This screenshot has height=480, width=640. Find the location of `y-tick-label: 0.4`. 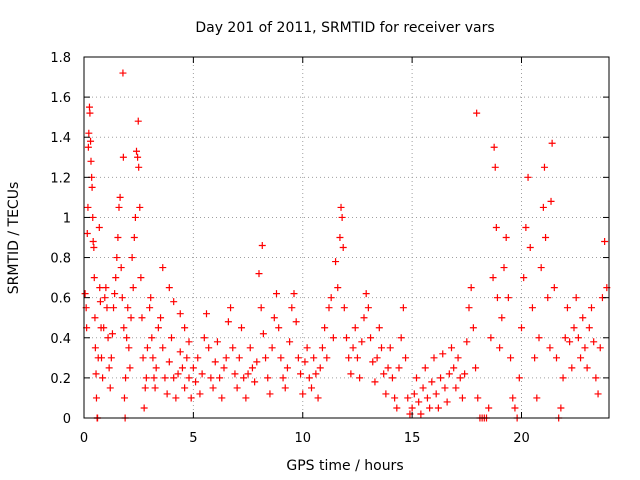

y-tick-label: 0.4 is located at coordinates (60, 339).